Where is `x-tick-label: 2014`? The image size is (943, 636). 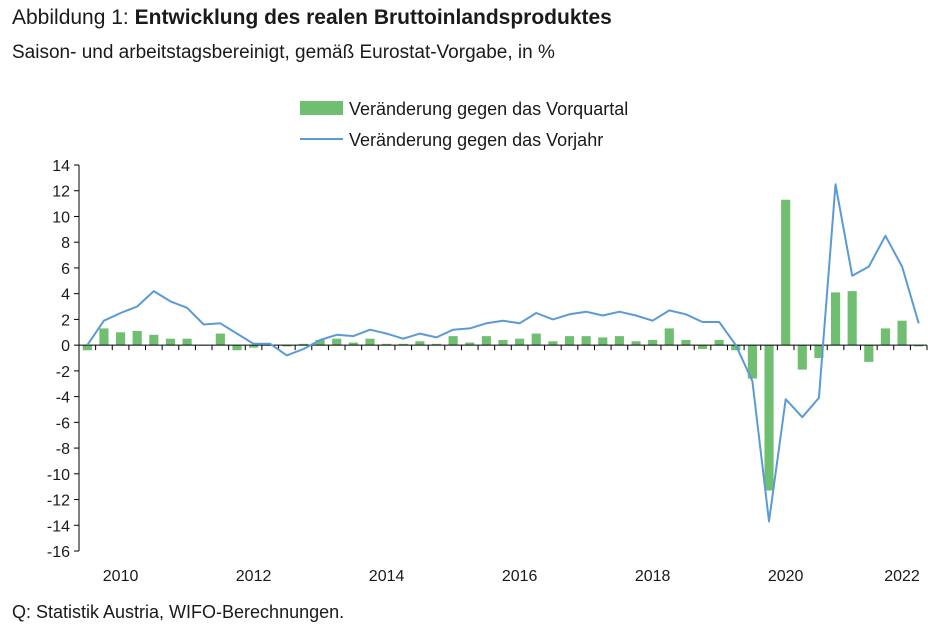
x-tick-label: 2014 is located at coordinates (387, 576).